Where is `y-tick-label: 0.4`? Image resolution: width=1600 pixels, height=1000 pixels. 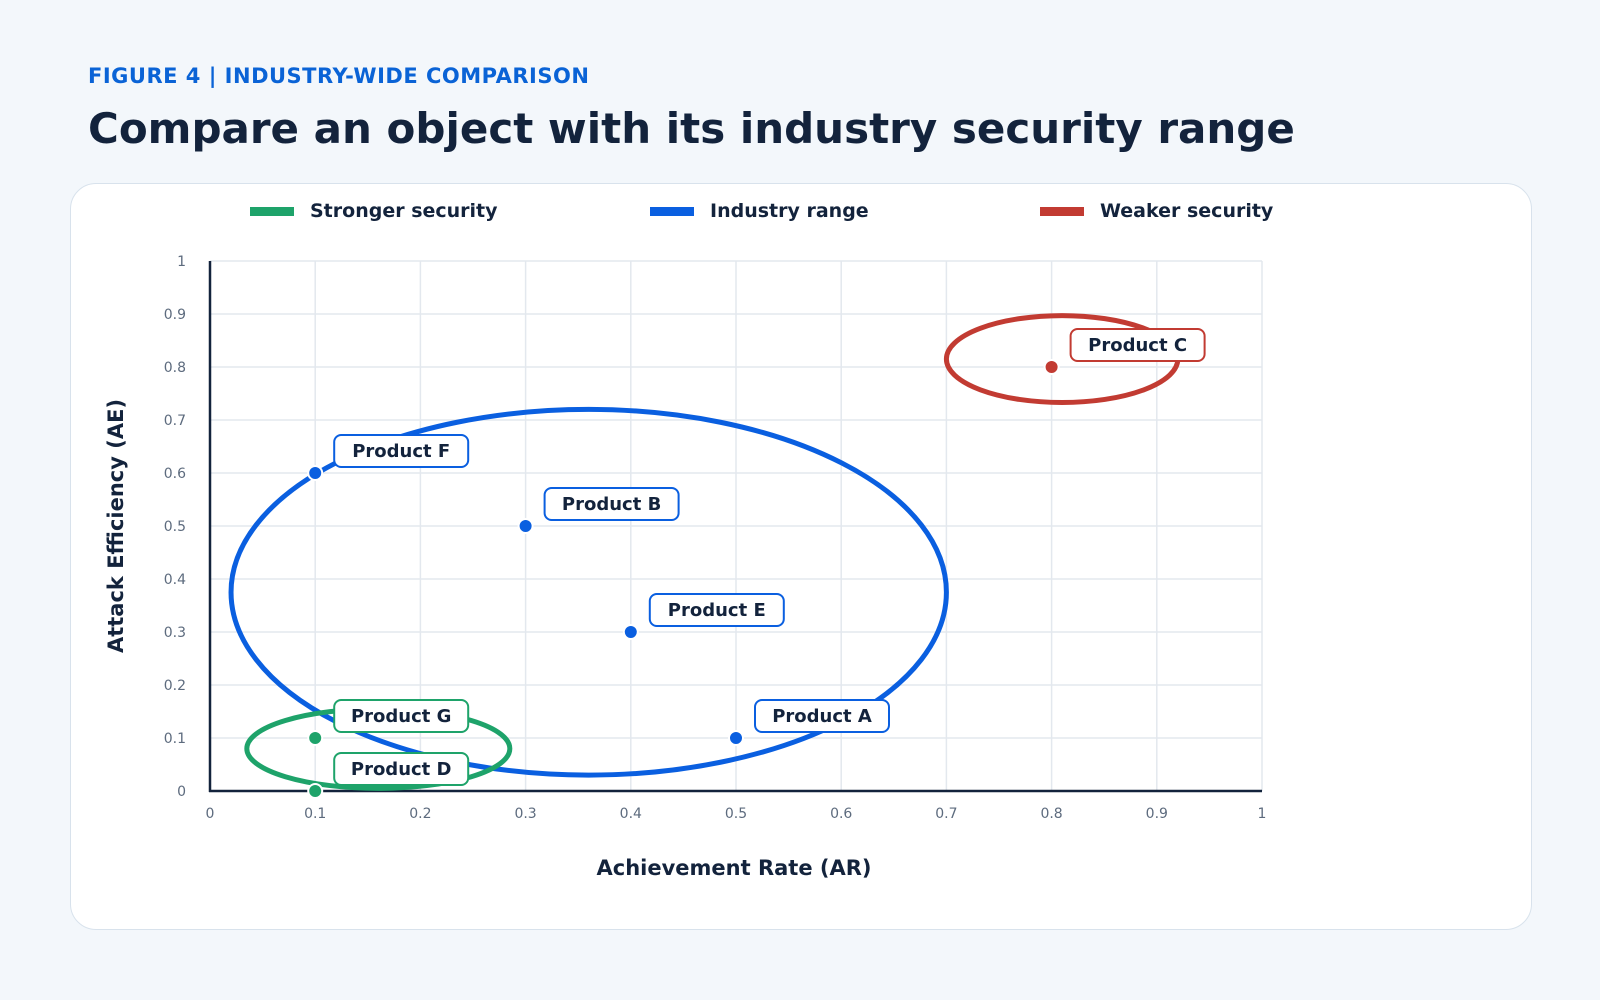 y-tick-label: 0.4 is located at coordinates (175, 580).